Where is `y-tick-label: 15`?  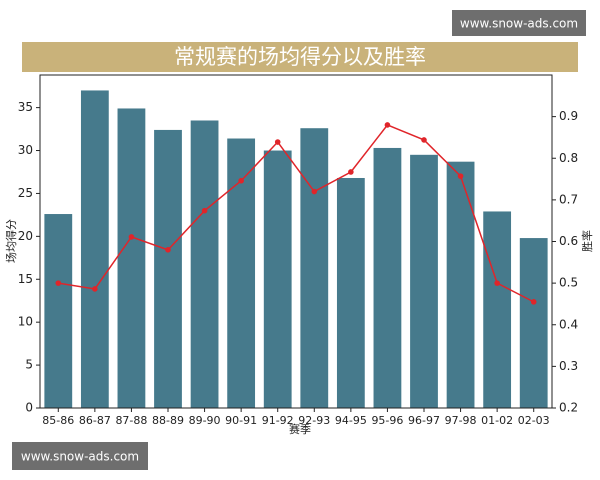
y-tick-label: 15 is located at coordinates (25, 279).